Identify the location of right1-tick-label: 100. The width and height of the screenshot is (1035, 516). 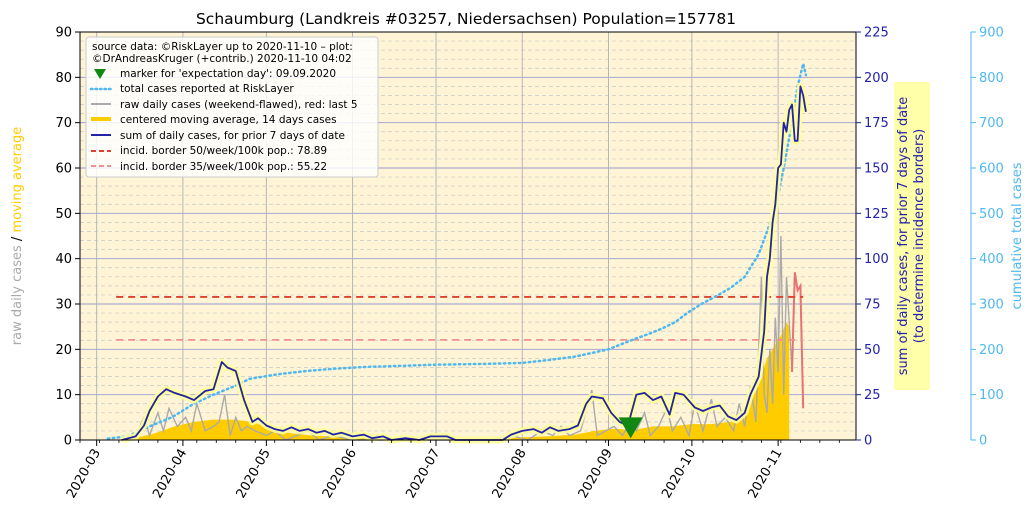
(876, 259).